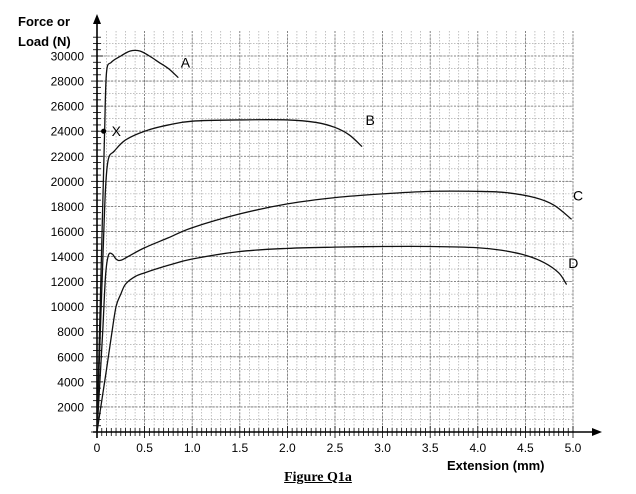 The image size is (636, 494). What do you see at coordinates (70, 332) in the screenshot?
I see `y-tick-label: 8000` at bounding box center [70, 332].